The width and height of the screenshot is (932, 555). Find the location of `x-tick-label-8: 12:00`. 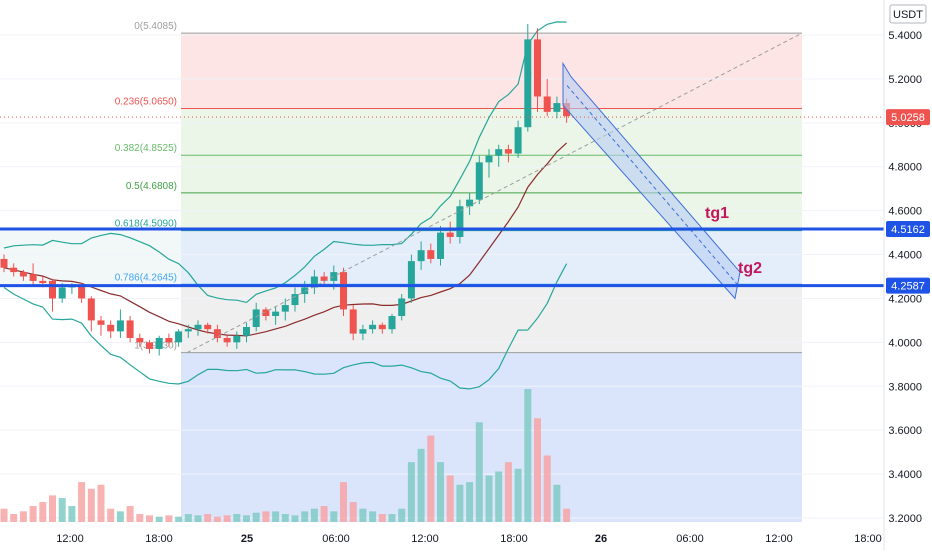

x-tick-label-8: 12:00 is located at coordinates (779, 539).